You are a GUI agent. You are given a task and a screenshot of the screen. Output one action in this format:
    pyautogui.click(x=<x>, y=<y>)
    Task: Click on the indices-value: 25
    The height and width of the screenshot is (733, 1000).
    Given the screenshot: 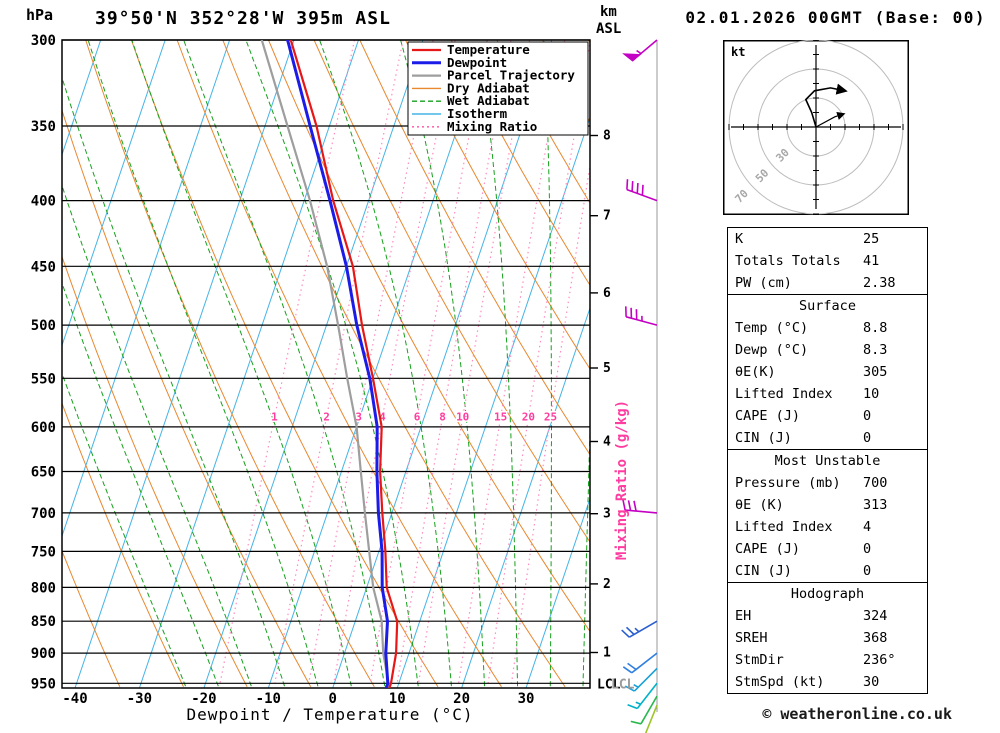 What is the action you would take?
    pyautogui.click(x=871, y=239)
    